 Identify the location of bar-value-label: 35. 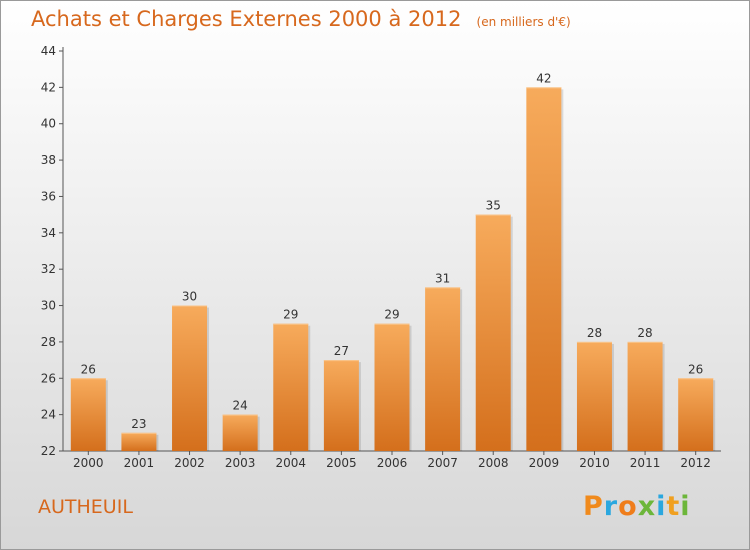
(493, 206).